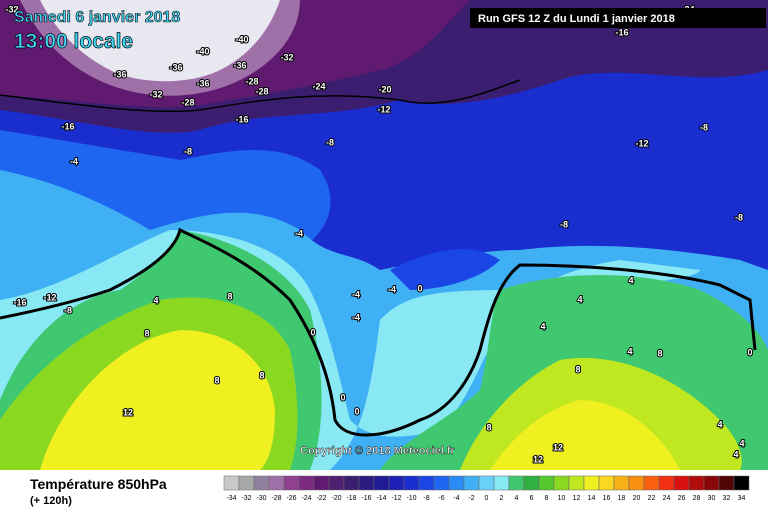  I want to click on colorbar-label: 18, so click(622, 498).